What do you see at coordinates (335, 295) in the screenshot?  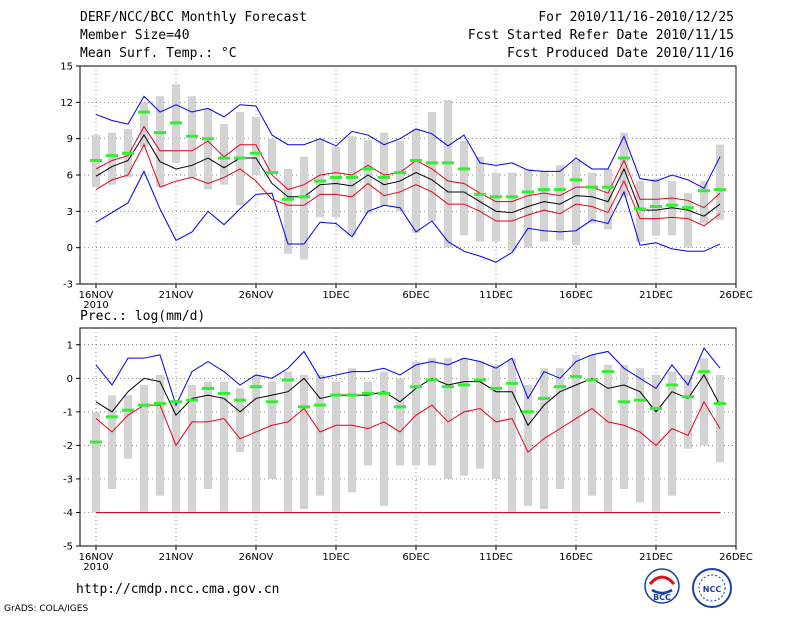 I see `temp-xtick-label: 1DEC` at bounding box center [335, 295].